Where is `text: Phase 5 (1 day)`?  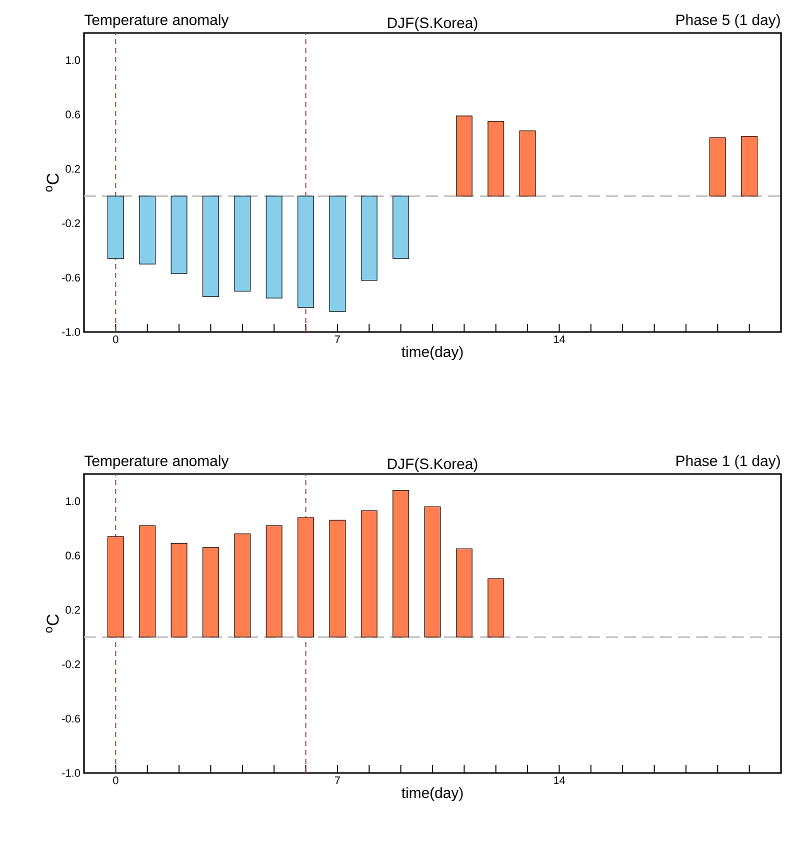 text: Phase 5 (1 day) is located at coordinates (728, 21).